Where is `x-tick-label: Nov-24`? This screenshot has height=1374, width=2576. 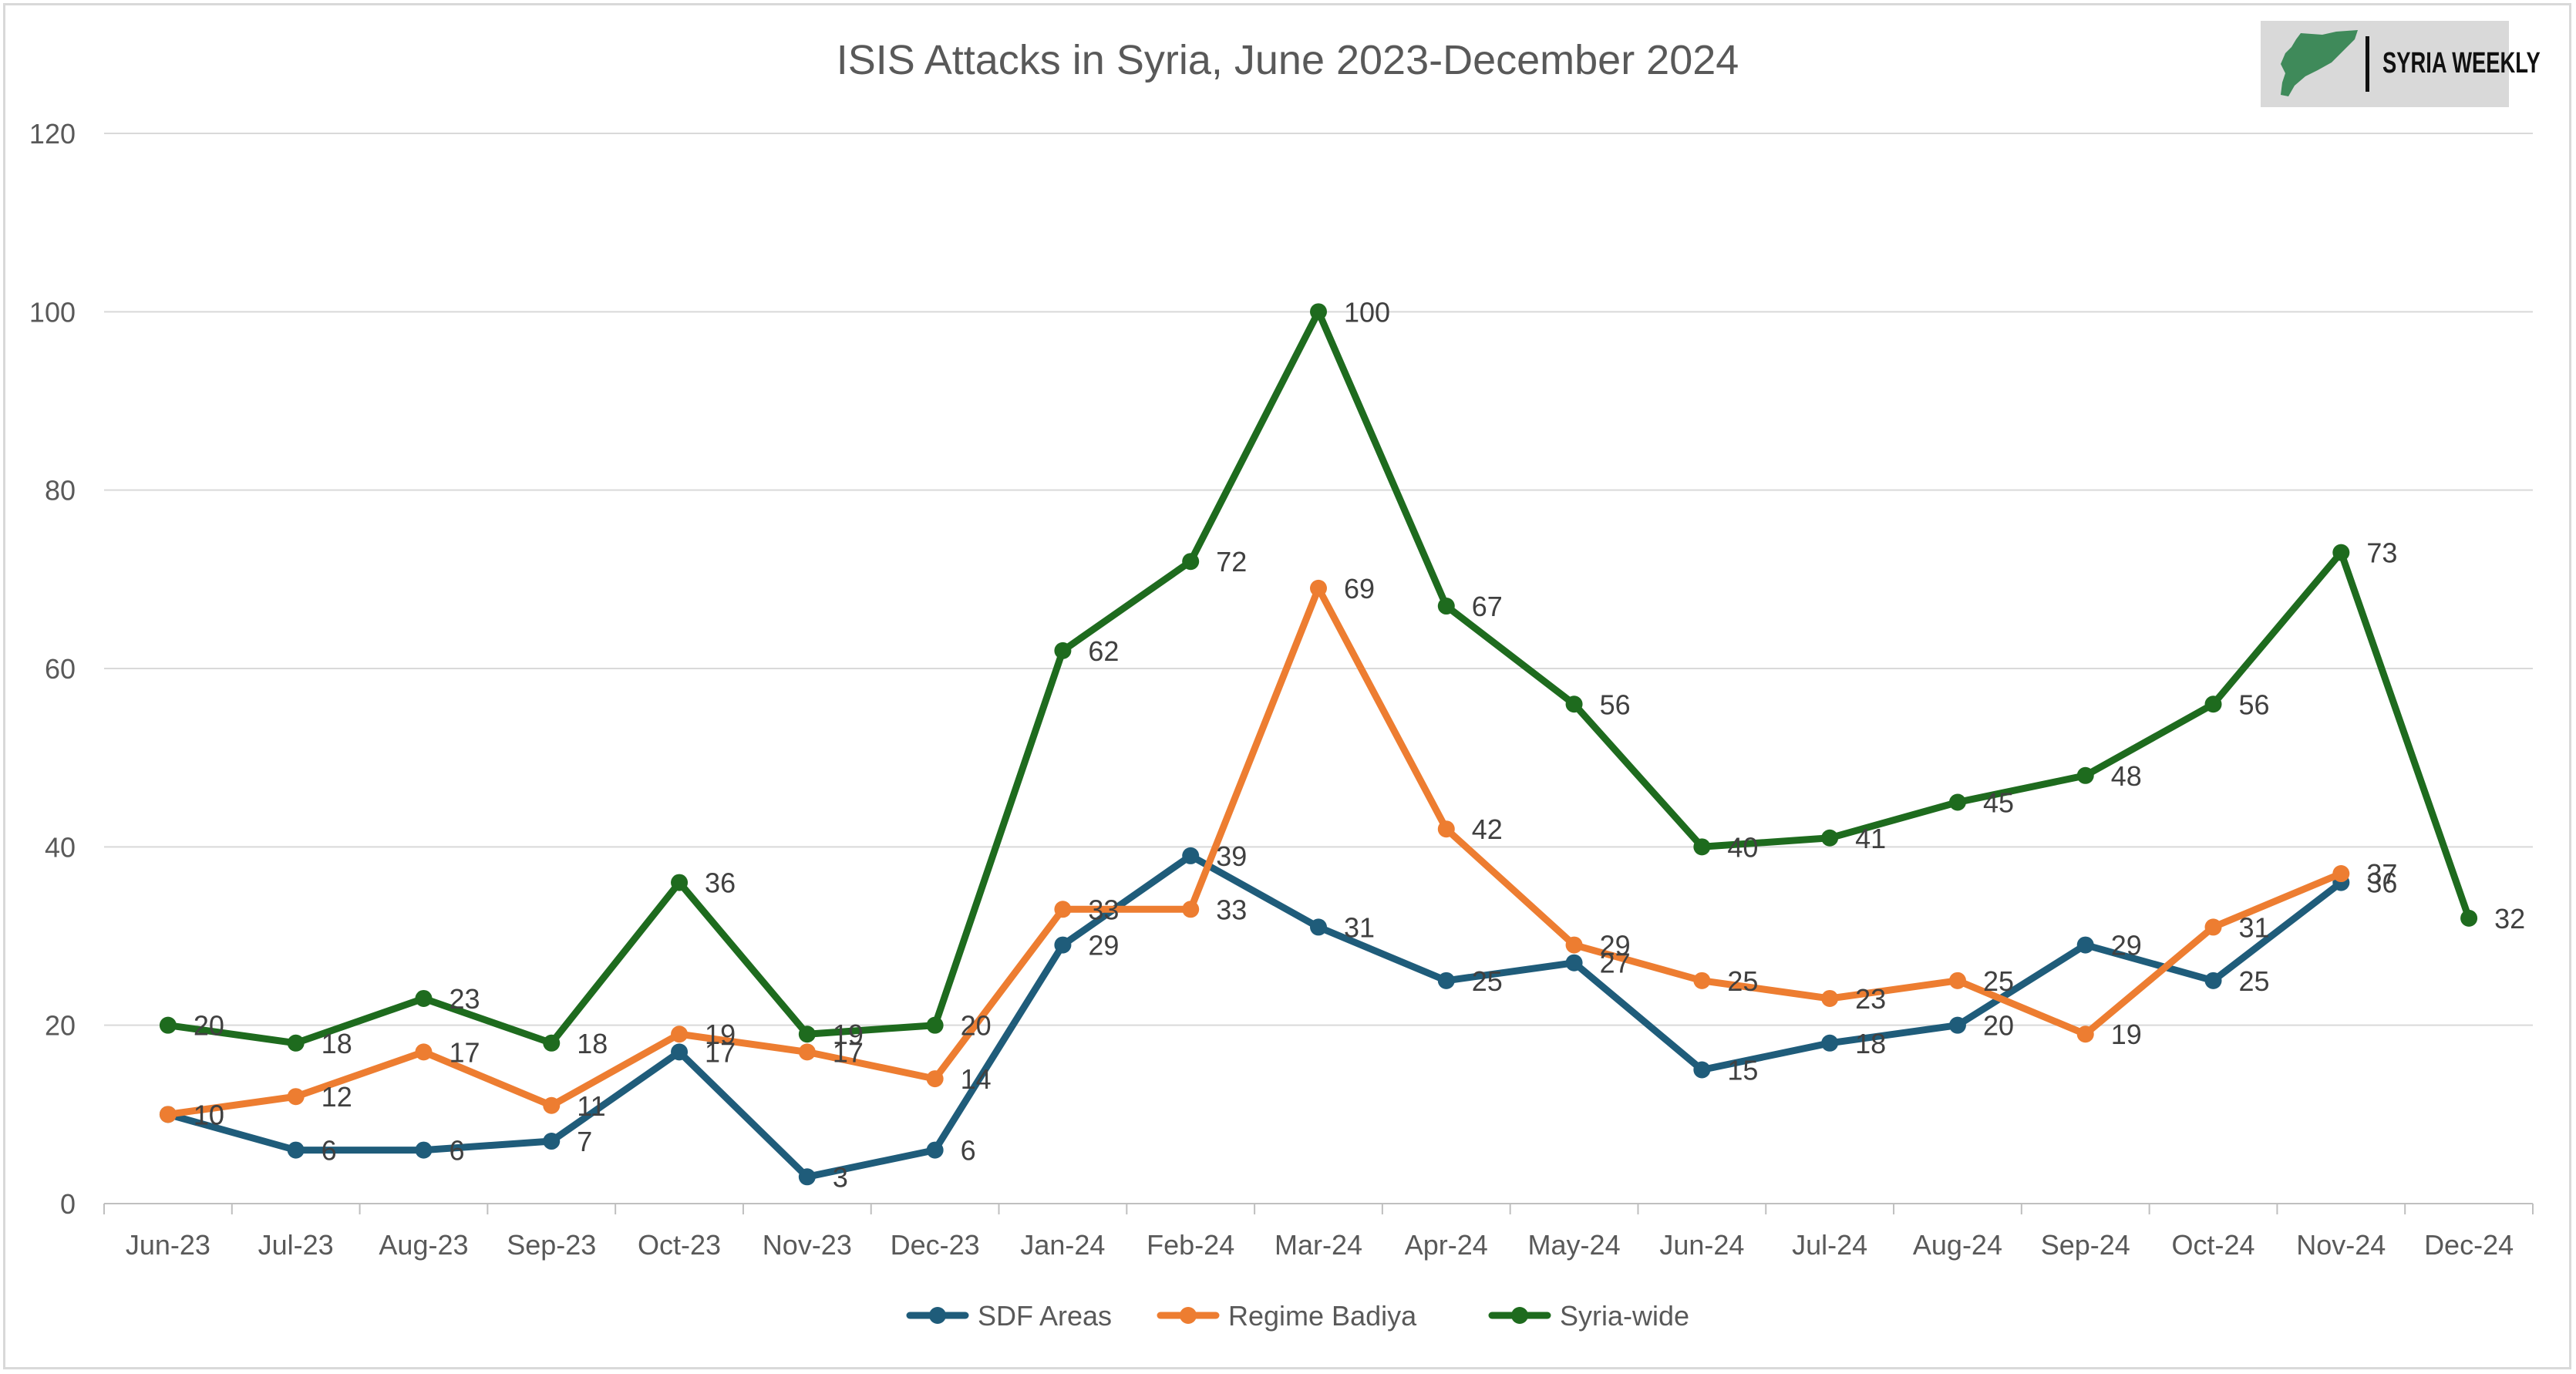 x-tick-label: Nov-24 is located at coordinates (2341, 1245).